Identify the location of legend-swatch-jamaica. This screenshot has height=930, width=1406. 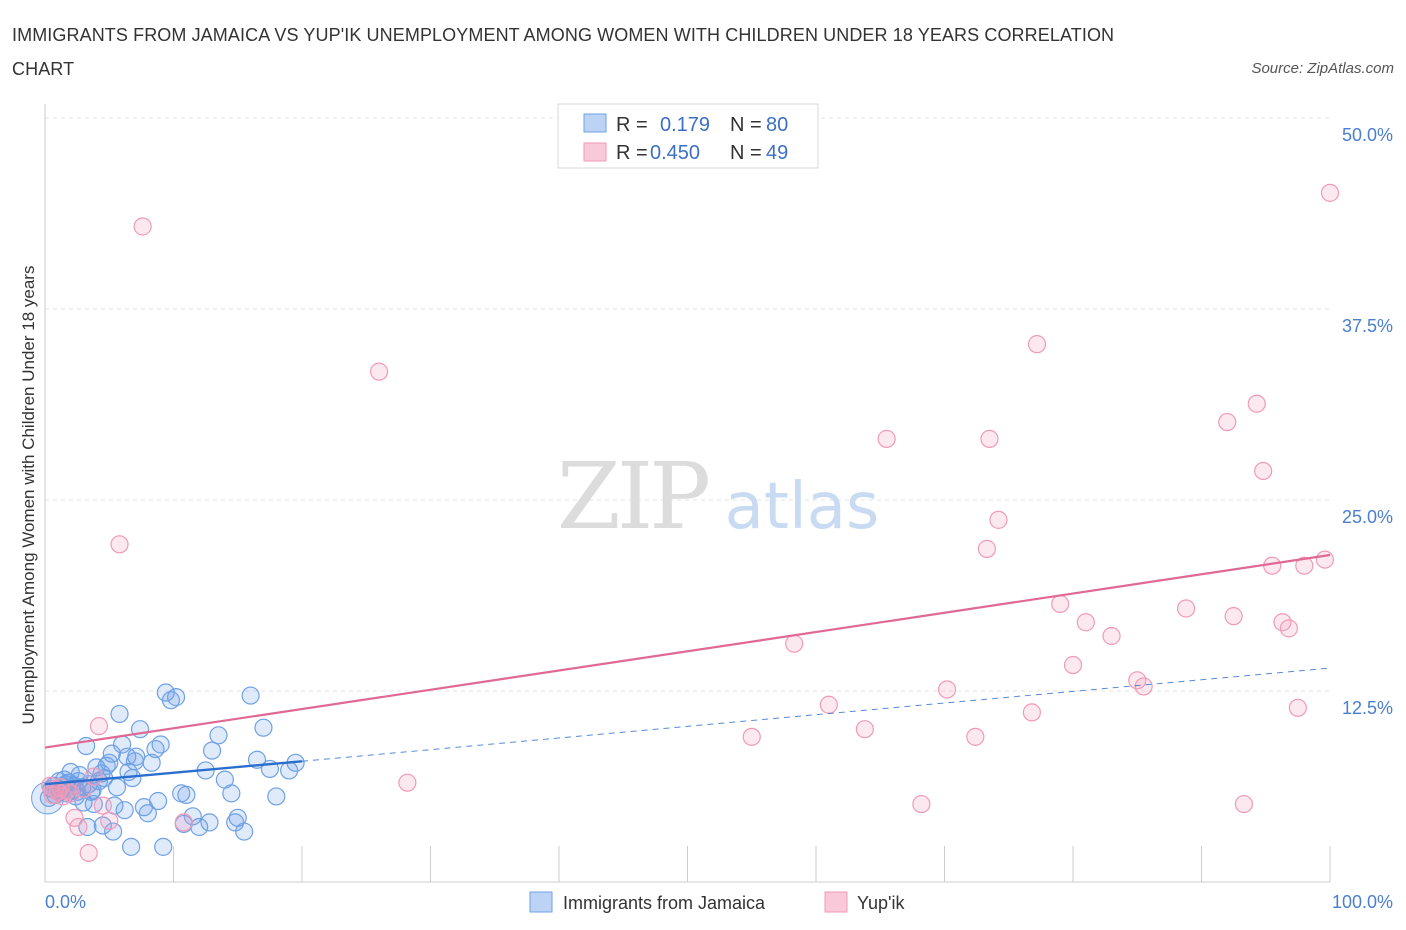
(595, 123).